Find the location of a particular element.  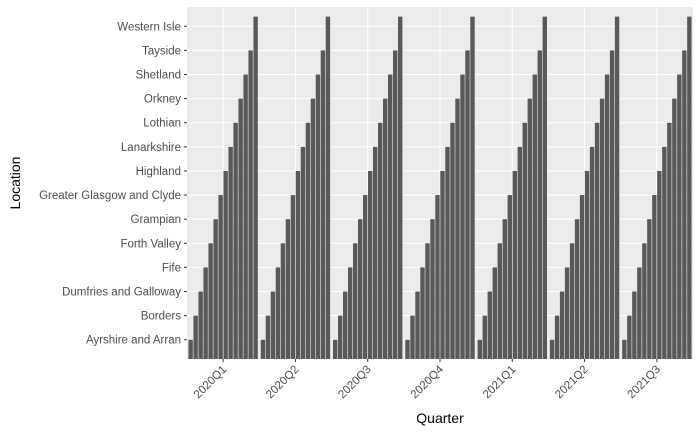

x-tick-label: 2020Q4 is located at coordinates (428, 382).